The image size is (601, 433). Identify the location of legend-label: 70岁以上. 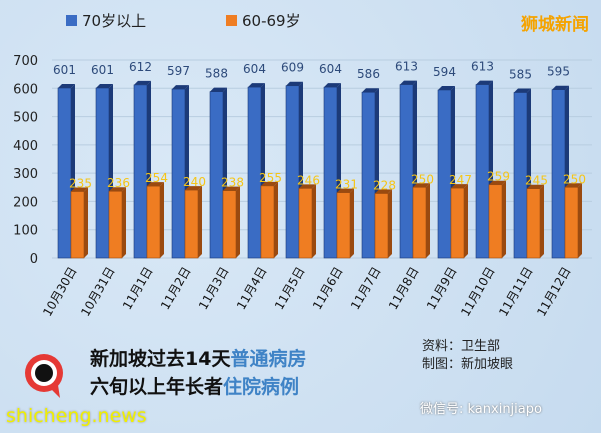
(114, 21).